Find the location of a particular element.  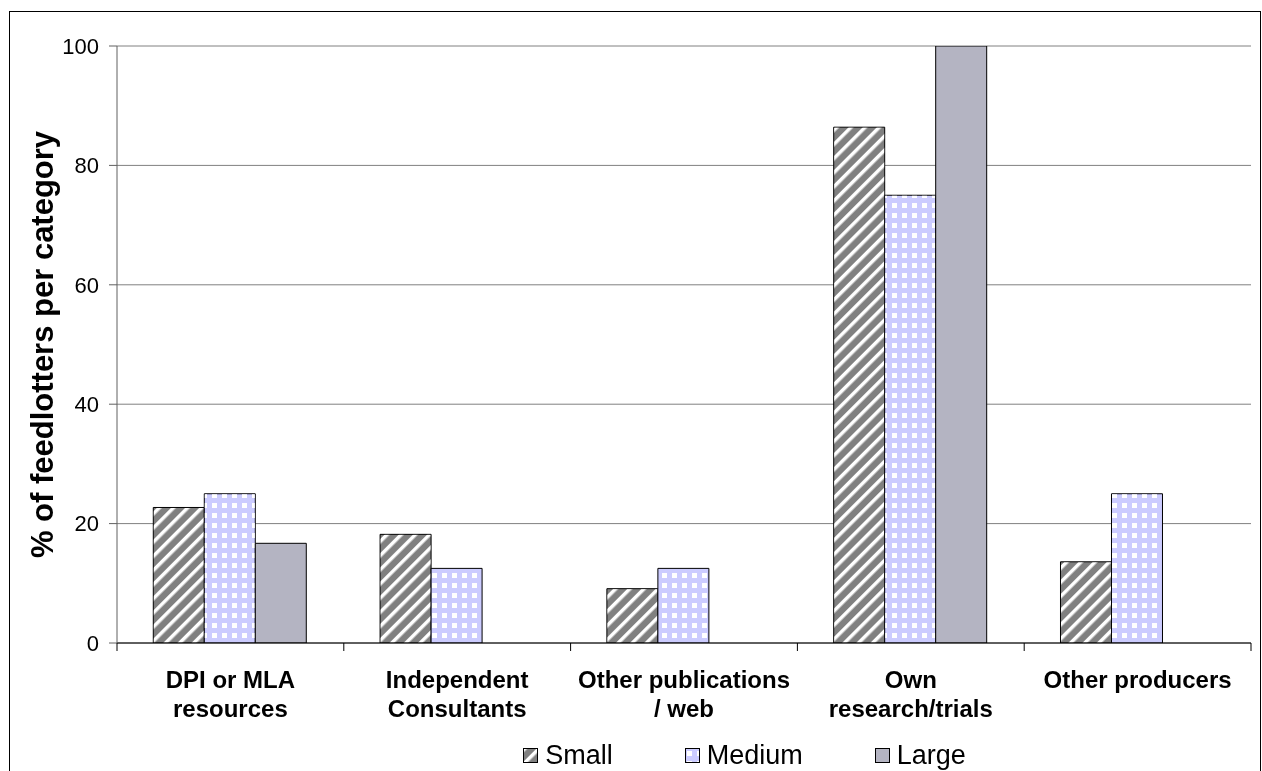

legend-label: Large is located at coordinates (931, 755).